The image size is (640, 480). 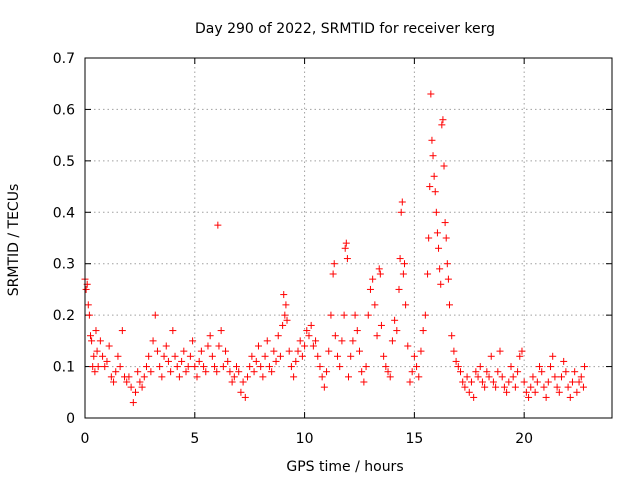 I want to click on y-tick-label: 0.1, so click(x=64, y=368).